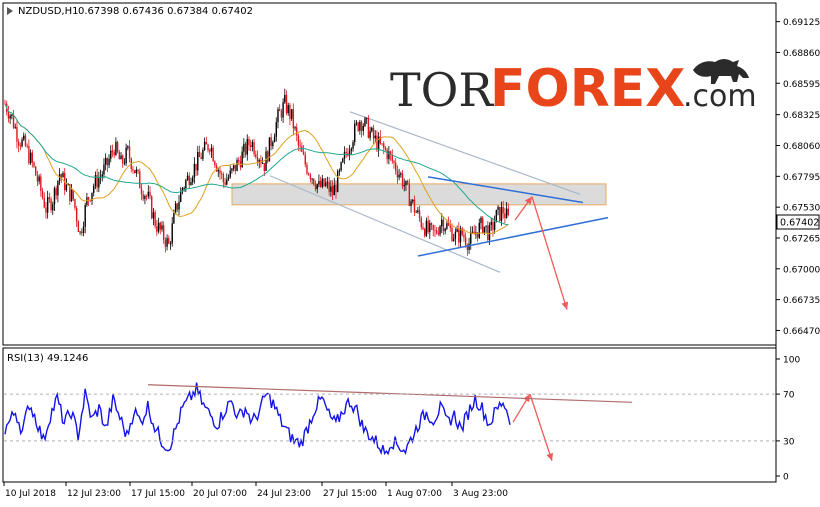  Describe the element at coordinates (549, 253) in the screenshot. I see `forecast-down-arrow` at that location.